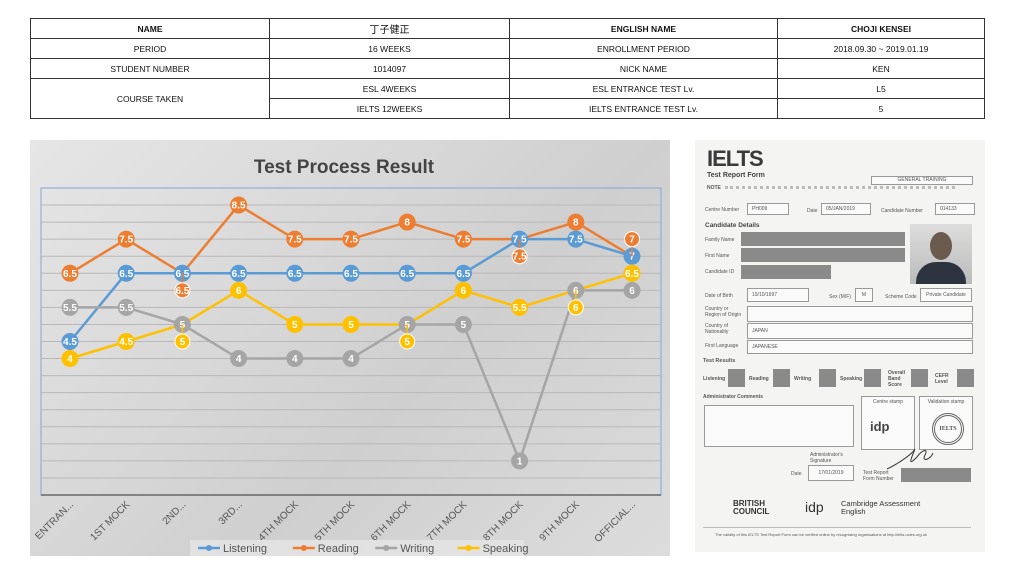 This screenshot has width=1024, height=576. I want to click on reading-label: Reading, so click(759, 379).